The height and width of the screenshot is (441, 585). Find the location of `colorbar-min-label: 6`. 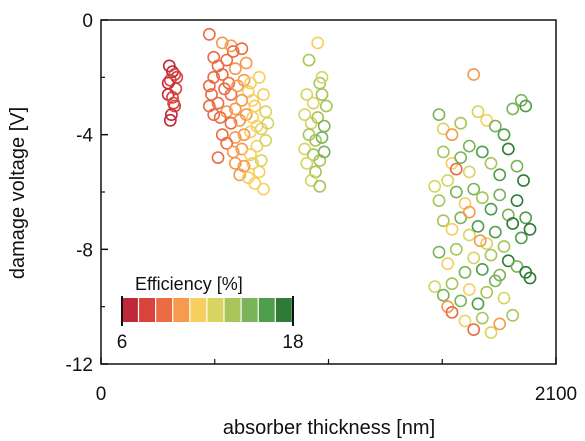

colorbar-min-label: 6 is located at coordinates (122, 342).